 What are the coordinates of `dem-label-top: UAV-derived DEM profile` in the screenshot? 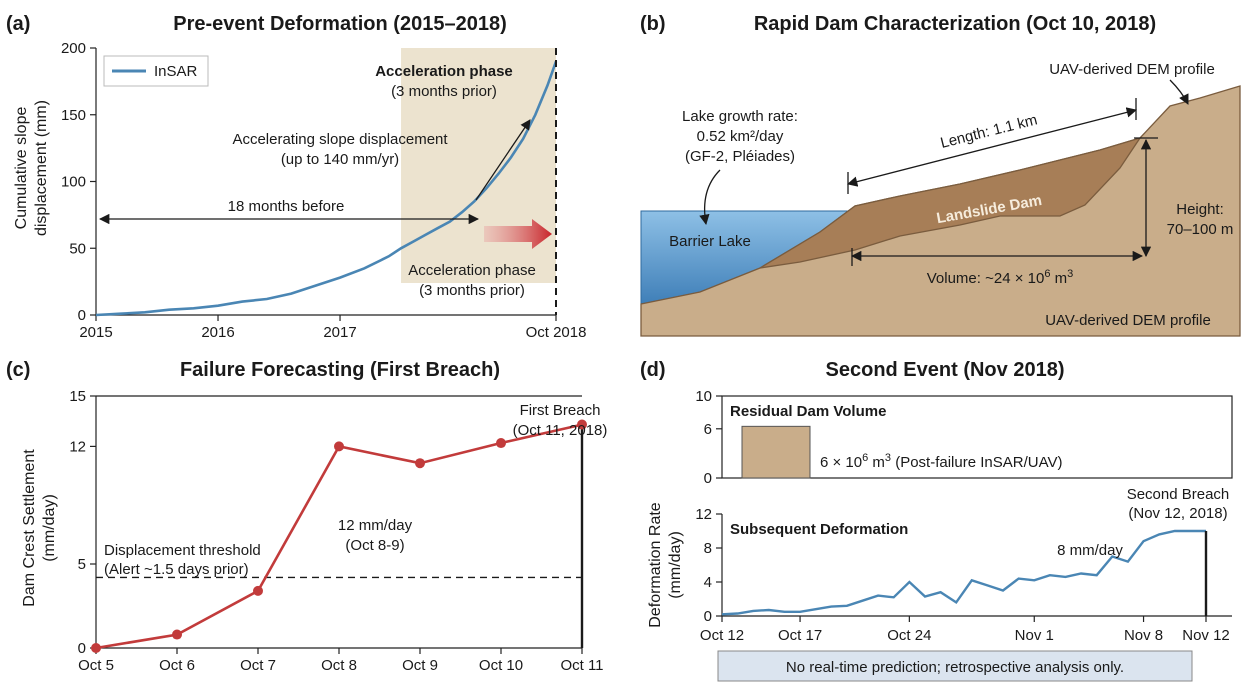 It's located at (1132, 69).